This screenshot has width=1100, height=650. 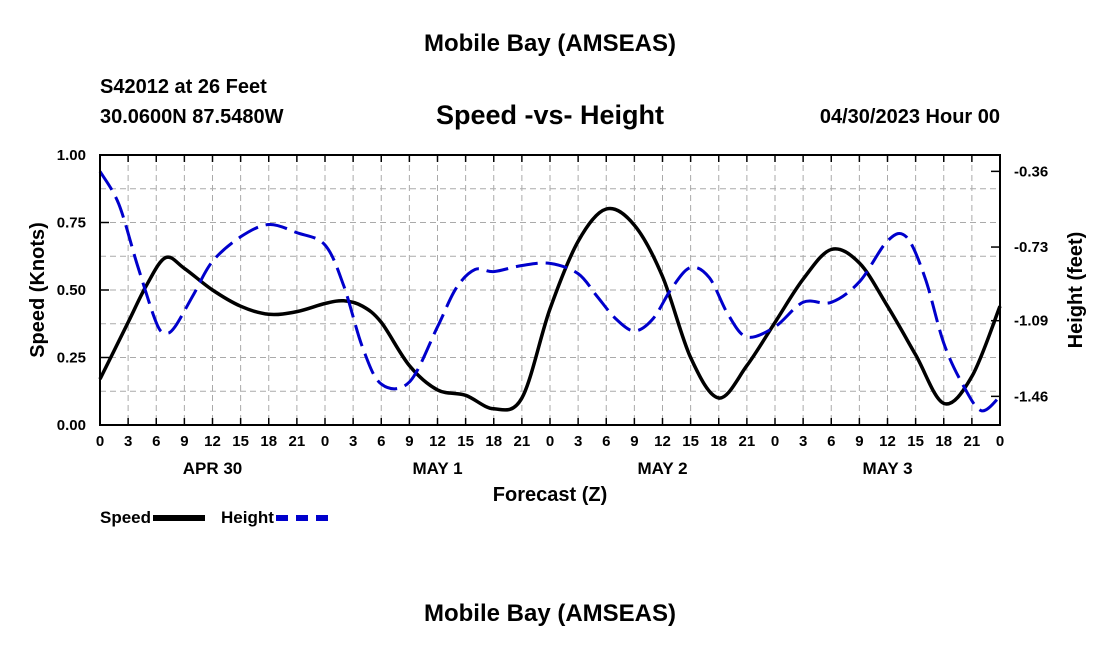 What do you see at coordinates (213, 468) in the screenshot?
I see `date-label: APR 30` at bounding box center [213, 468].